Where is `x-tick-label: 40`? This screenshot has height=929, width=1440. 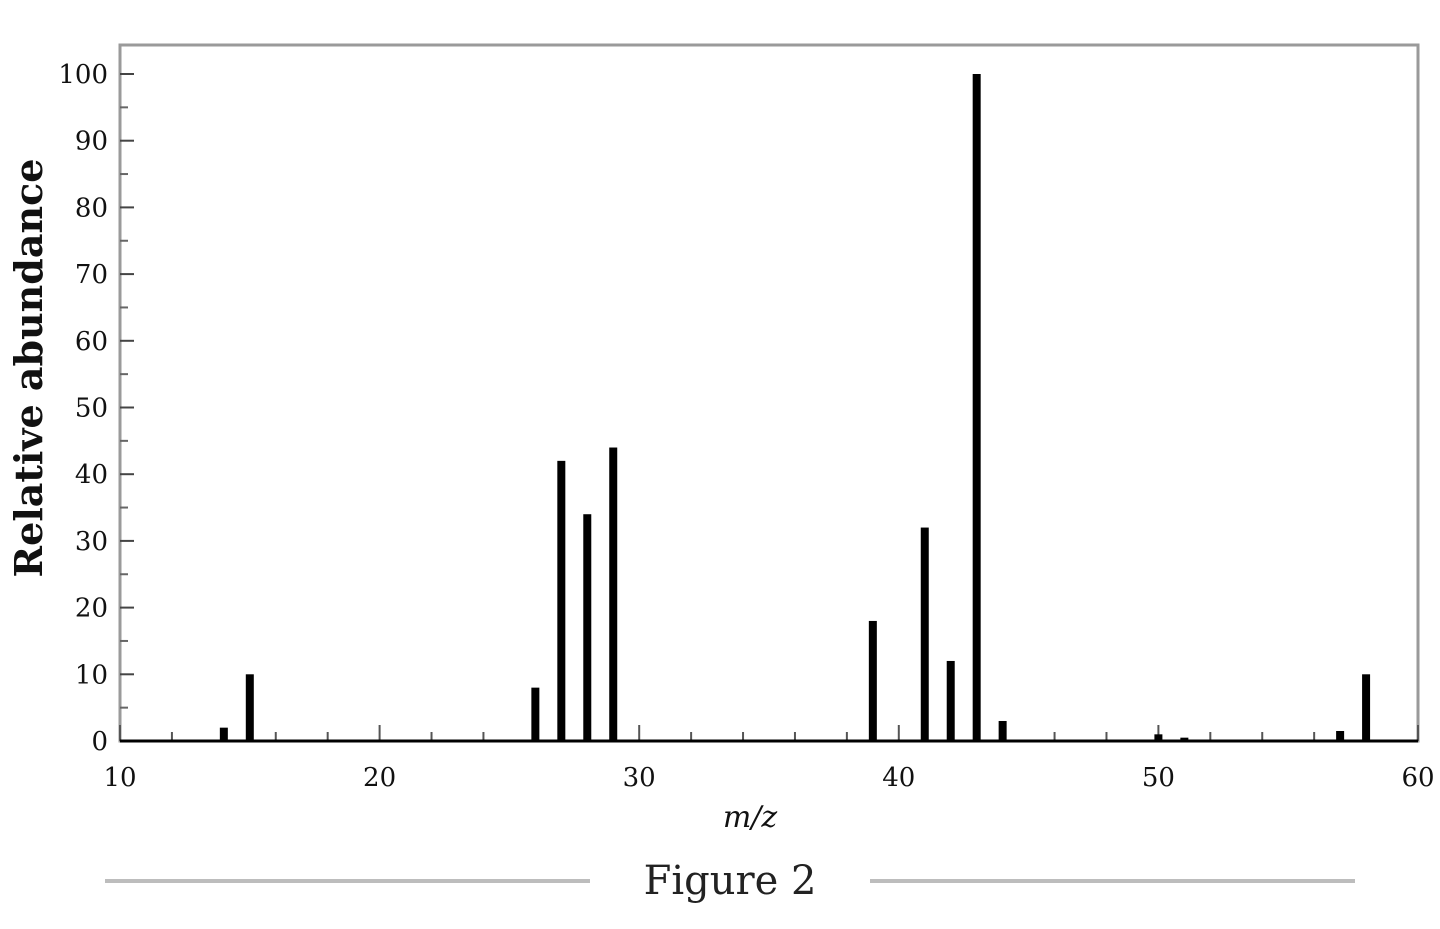
x-tick-label: 40 is located at coordinates (898, 778).